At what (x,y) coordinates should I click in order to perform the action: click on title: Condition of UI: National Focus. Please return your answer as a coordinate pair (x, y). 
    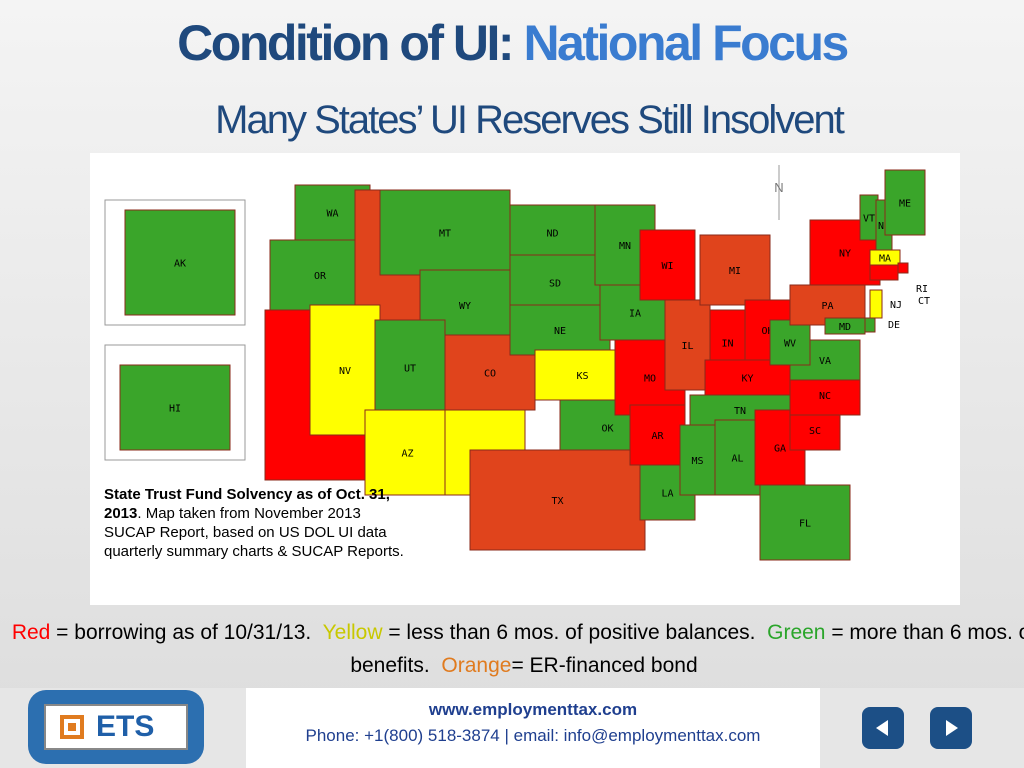
    Looking at the image, I should click on (512, 43).